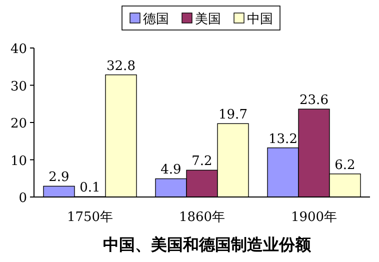  What do you see at coordinates (18, 49) in the screenshot?
I see `y-tick-label: 40` at bounding box center [18, 49].